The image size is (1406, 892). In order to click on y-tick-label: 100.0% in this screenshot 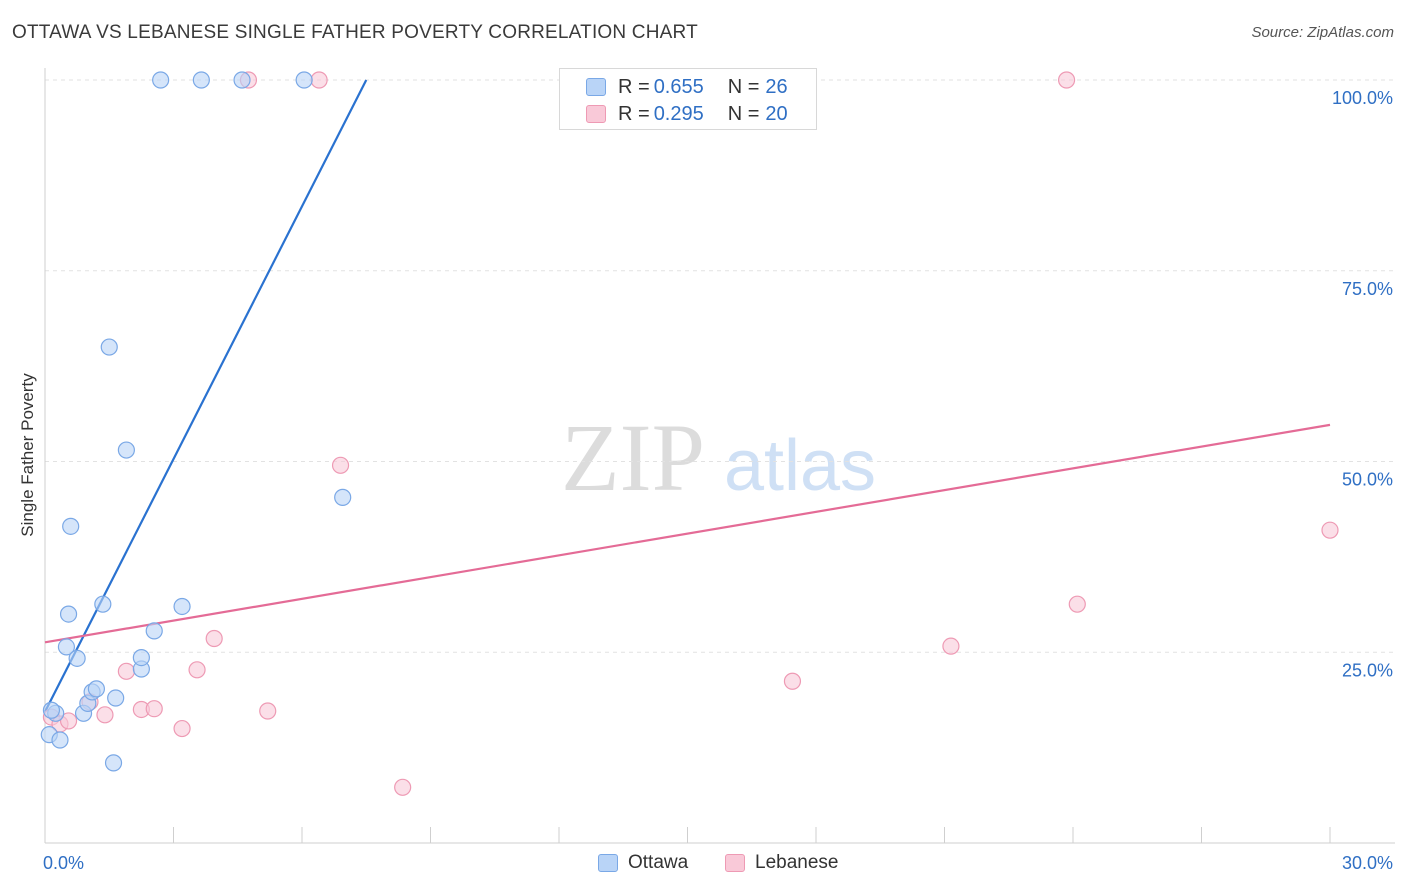, I will do `click(1362, 98)`.